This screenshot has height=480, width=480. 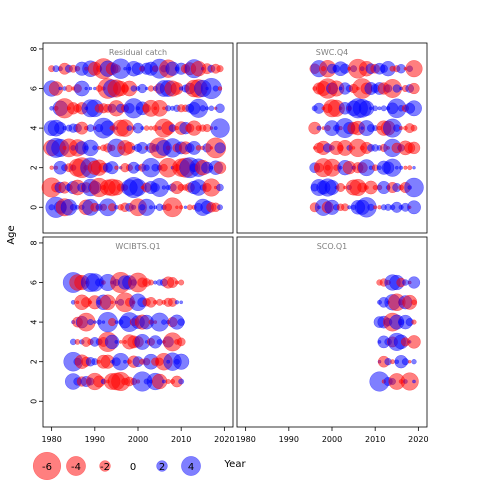 What do you see at coordinates (375, 439) in the screenshot?
I see `x-tick-label: 2010` at bounding box center [375, 439].